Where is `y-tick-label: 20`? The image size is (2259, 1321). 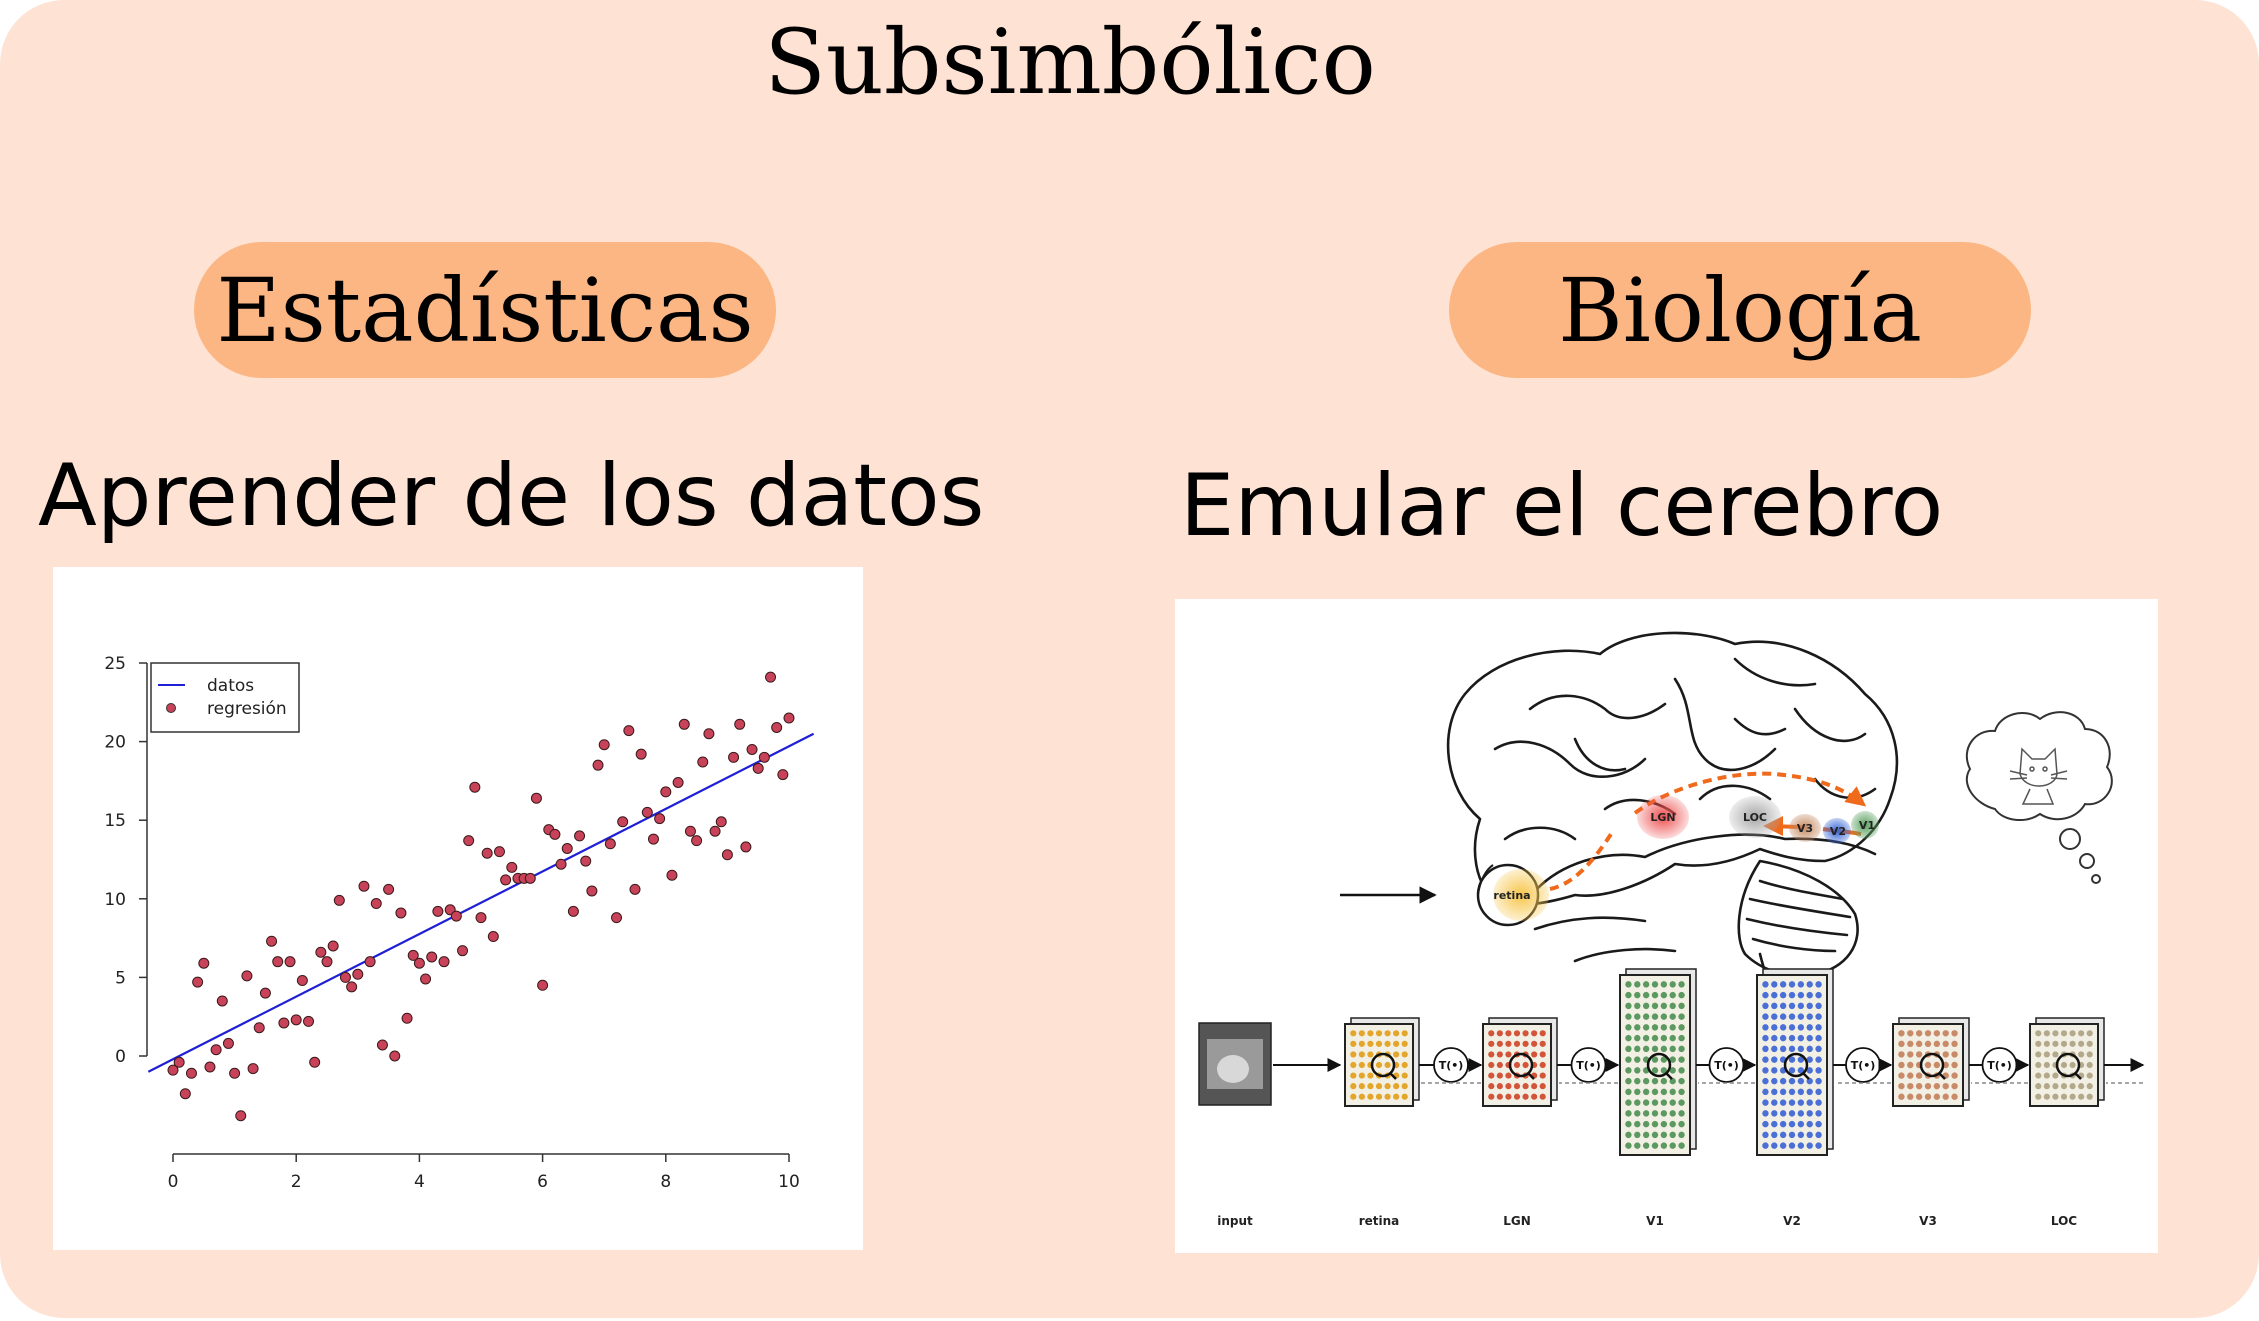 y-tick-label: 20 is located at coordinates (115, 743).